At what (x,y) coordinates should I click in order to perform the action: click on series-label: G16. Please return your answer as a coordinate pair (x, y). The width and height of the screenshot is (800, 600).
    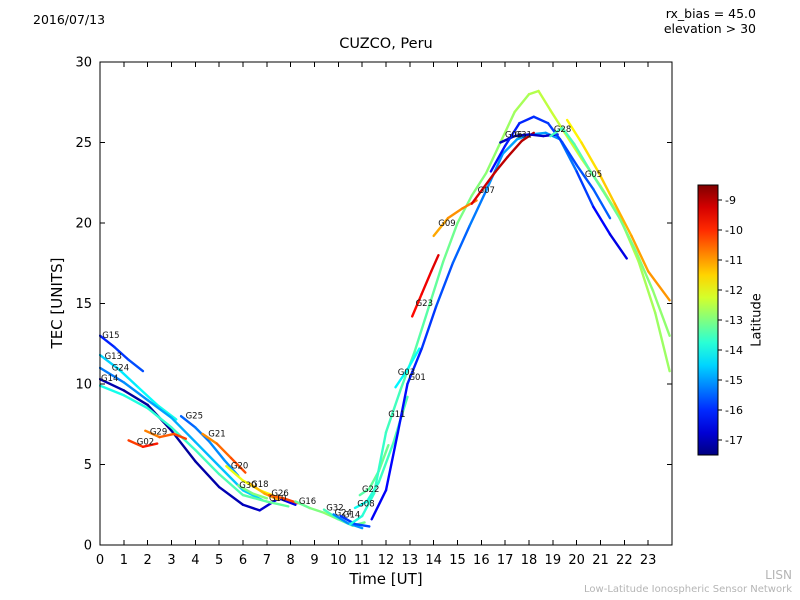
    Looking at the image, I should click on (307, 502).